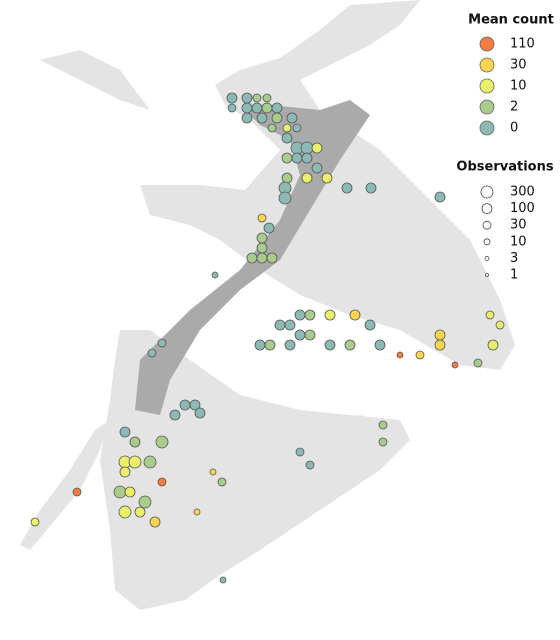  I want to click on legend-label: 100, so click(522, 208).